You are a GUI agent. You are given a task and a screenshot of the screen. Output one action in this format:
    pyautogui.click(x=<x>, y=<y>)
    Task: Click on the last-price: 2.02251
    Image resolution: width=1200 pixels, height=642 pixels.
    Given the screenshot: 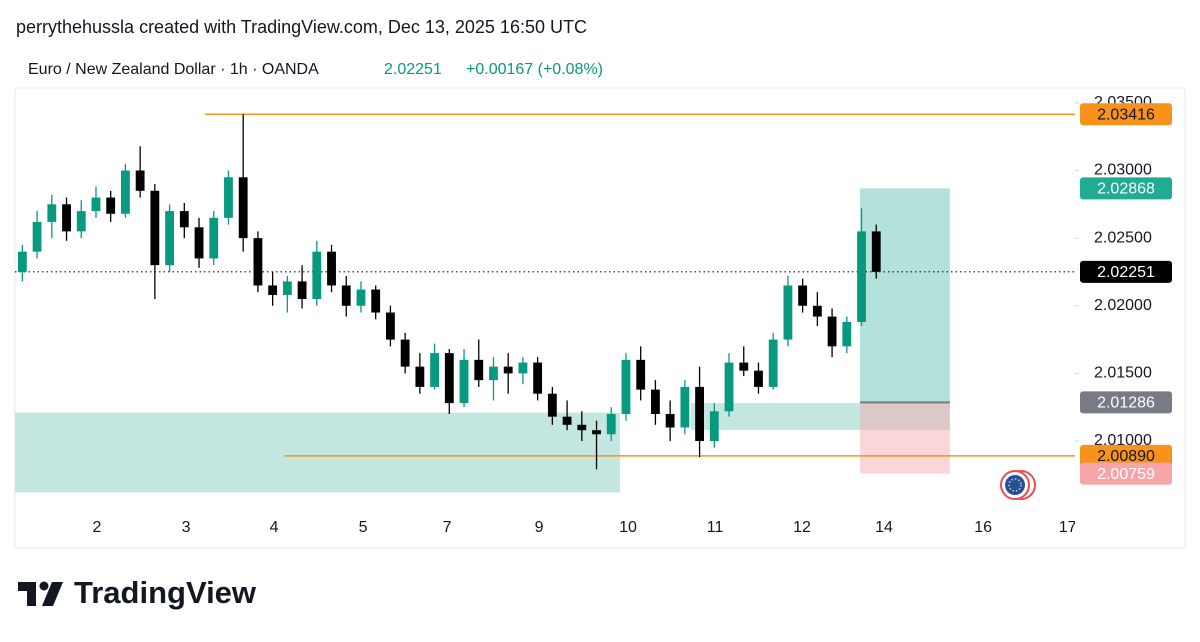 What is the action you would take?
    pyautogui.click(x=413, y=69)
    